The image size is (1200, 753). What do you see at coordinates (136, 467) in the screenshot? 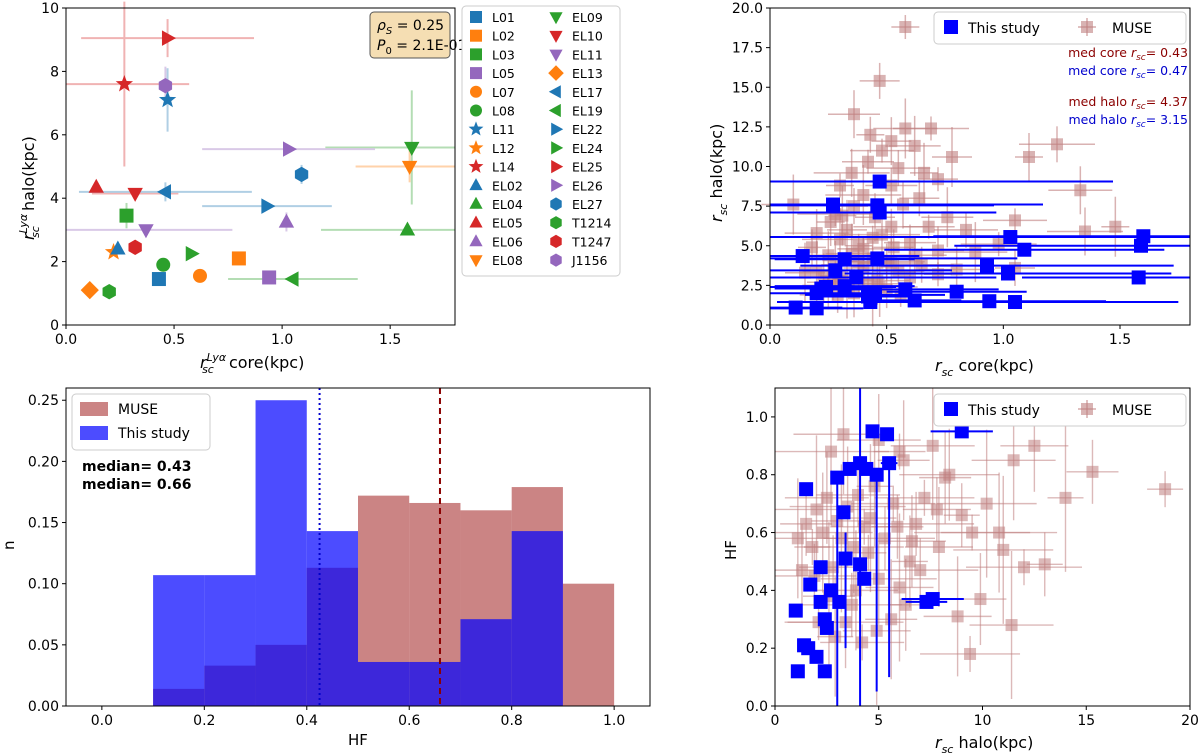
I see `median-label-this-study: median= 0.43` at bounding box center [136, 467].